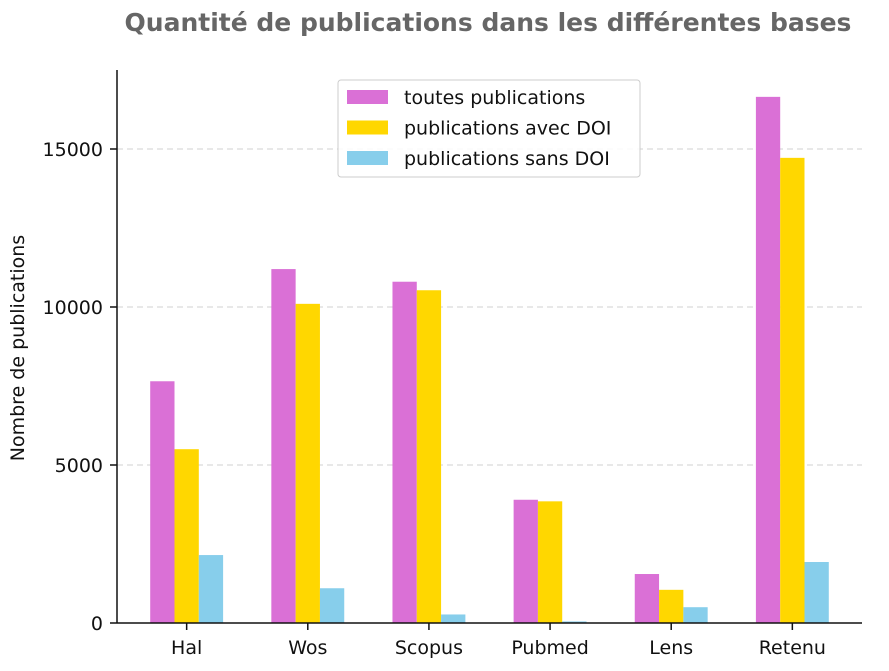 The height and width of the screenshot is (671, 889). I want to click on legend-label: publications sans DOI, so click(507, 159).